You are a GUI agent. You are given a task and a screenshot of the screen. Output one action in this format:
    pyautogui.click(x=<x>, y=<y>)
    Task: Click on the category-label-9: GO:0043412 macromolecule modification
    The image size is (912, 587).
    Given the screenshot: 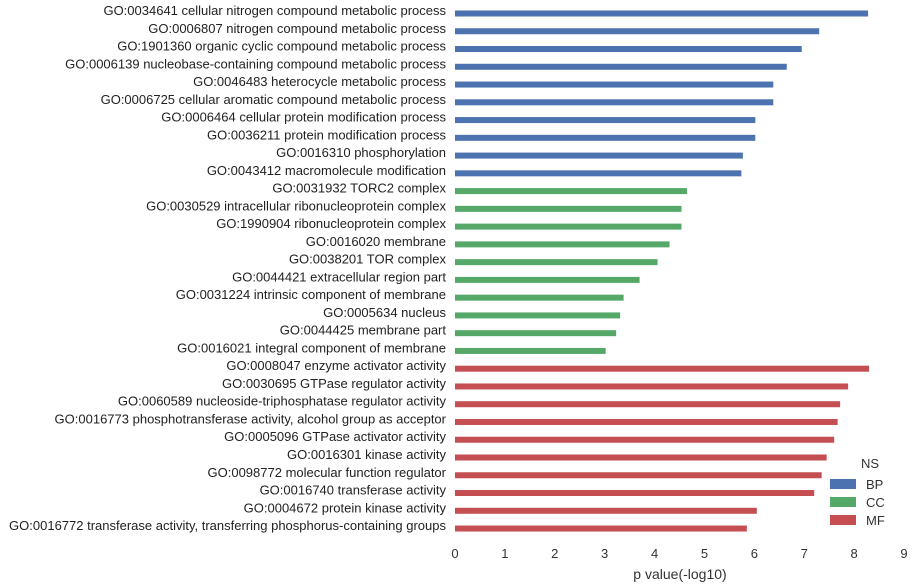 What is the action you would take?
    pyautogui.click(x=326, y=170)
    